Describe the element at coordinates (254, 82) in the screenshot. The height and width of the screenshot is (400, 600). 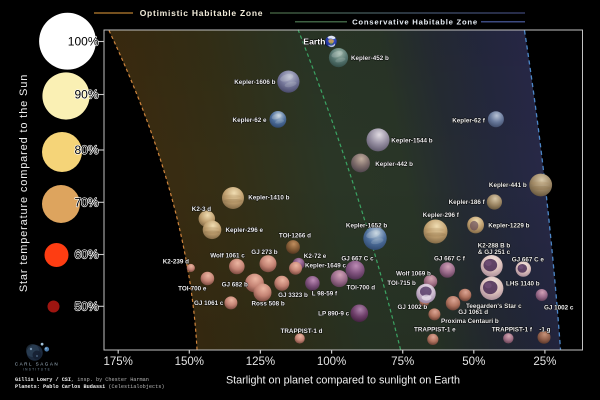
I see `svg-text: Kepler-1606 b` at that location.